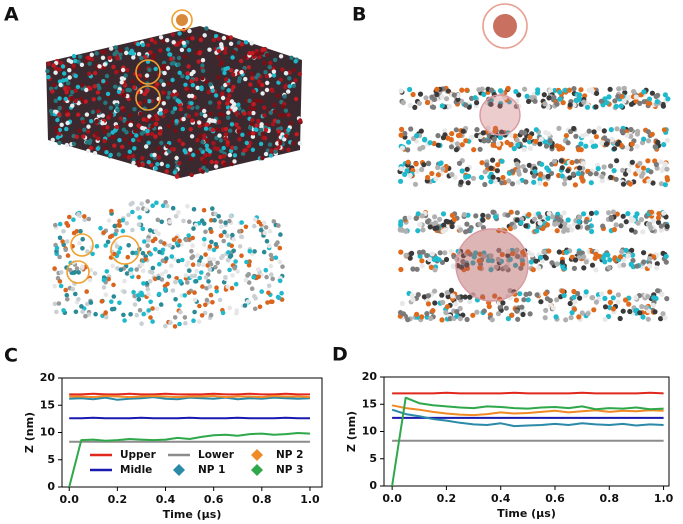 The width and height of the screenshot is (683, 524). What do you see at coordinates (211, 470) in the screenshot?
I see `legend-label: NP 1` at bounding box center [211, 470].